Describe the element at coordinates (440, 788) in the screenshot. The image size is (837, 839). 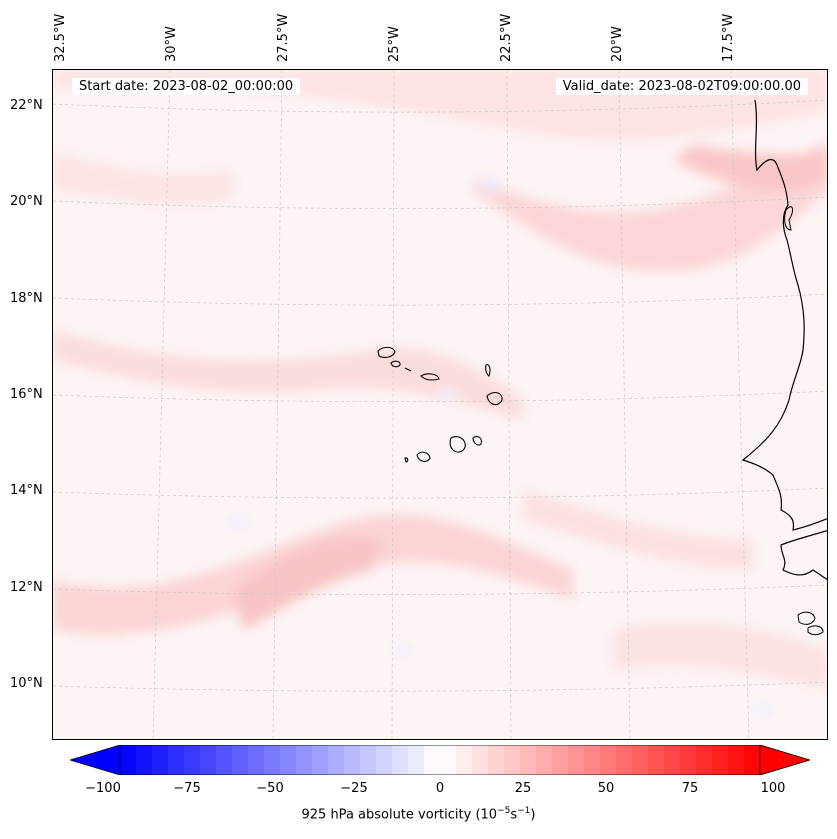
I see `colorbar-tick-0: 0` at that location.